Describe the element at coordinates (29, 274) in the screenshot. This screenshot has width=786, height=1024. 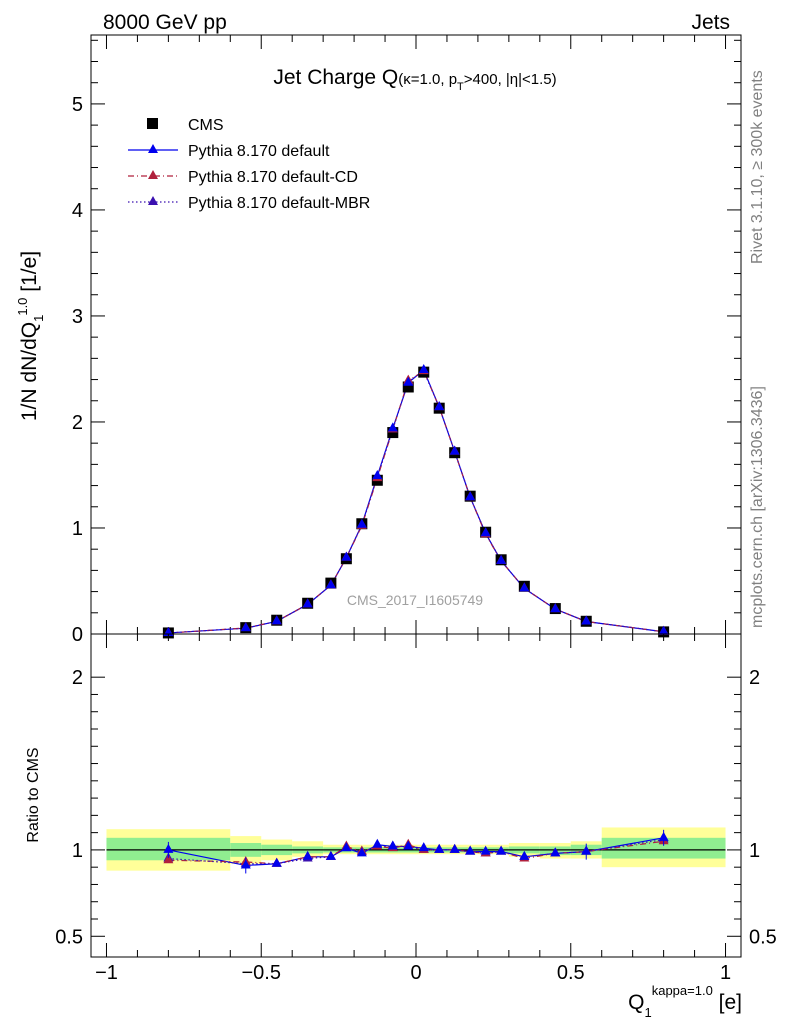
I see `ylabel-unit: [1/e]` at that location.